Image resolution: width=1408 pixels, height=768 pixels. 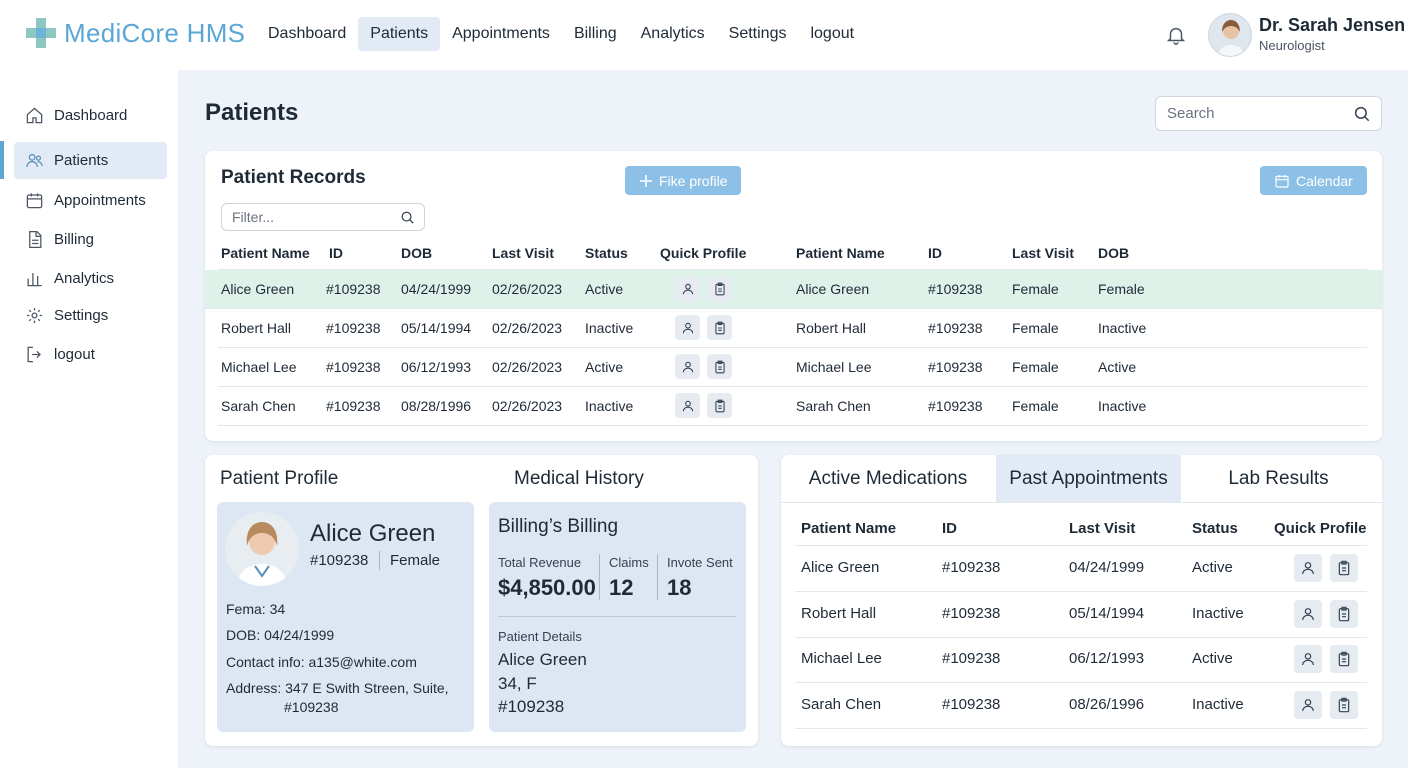 What do you see at coordinates (1278, 478) in the screenshot?
I see `tab-lab-results: Lab Results` at bounding box center [1278, 478].